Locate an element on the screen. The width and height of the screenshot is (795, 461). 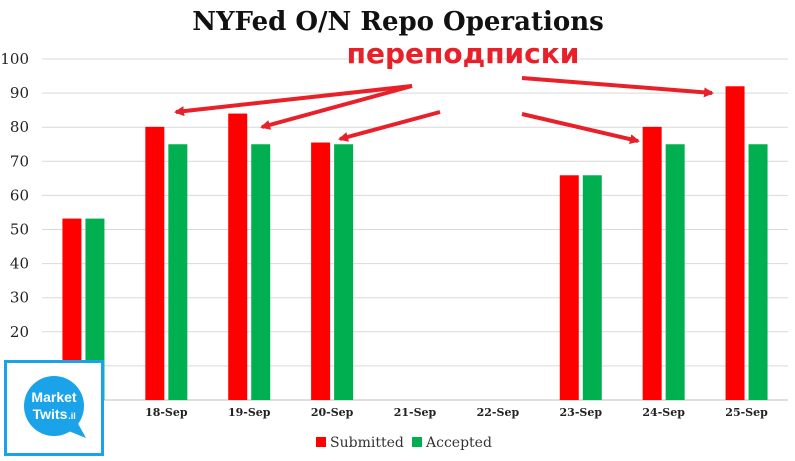
x-tick-label: 25-Sep is located at coordinates (746, 412).